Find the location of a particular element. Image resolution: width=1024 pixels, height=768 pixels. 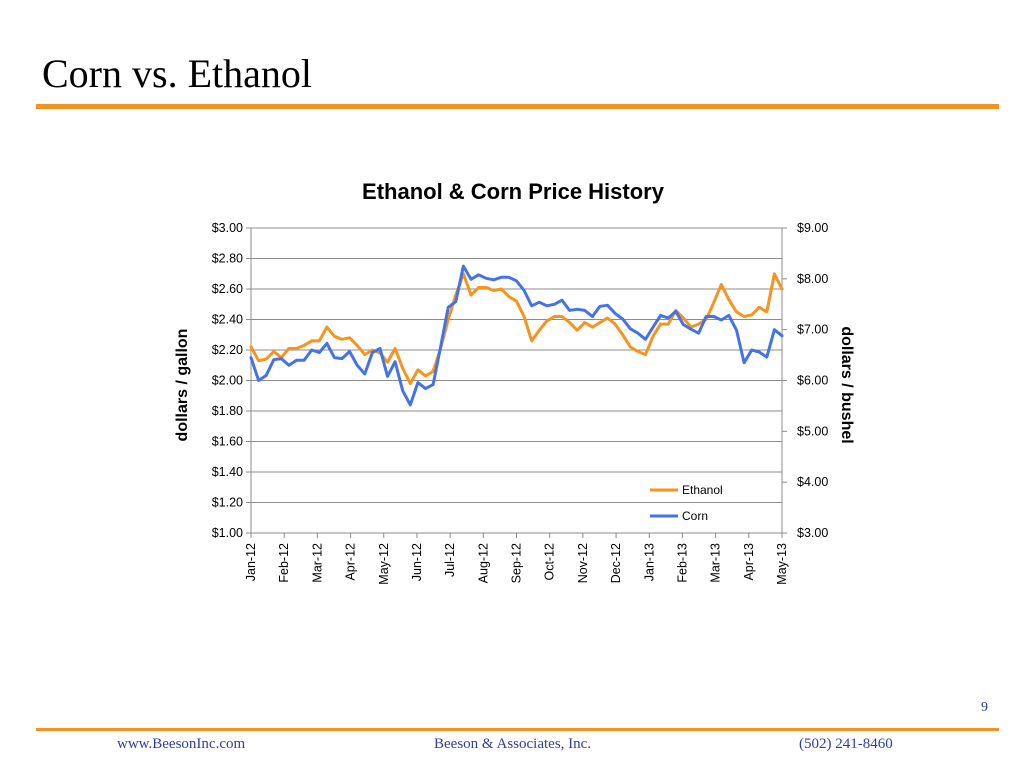

chart-legend: Ethanol Corn is located at coordinates (686, 503).